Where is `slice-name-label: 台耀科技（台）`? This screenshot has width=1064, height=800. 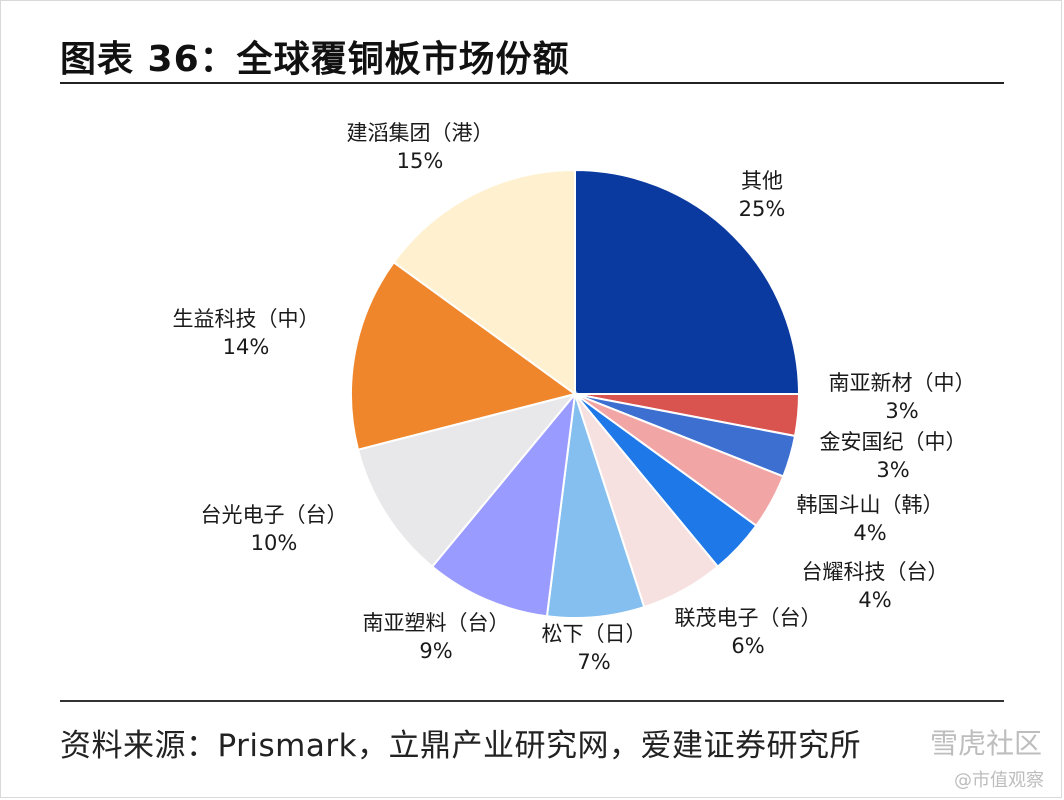
slice-name-label: 台耀科技（台） is located at coordinates (875, 572).